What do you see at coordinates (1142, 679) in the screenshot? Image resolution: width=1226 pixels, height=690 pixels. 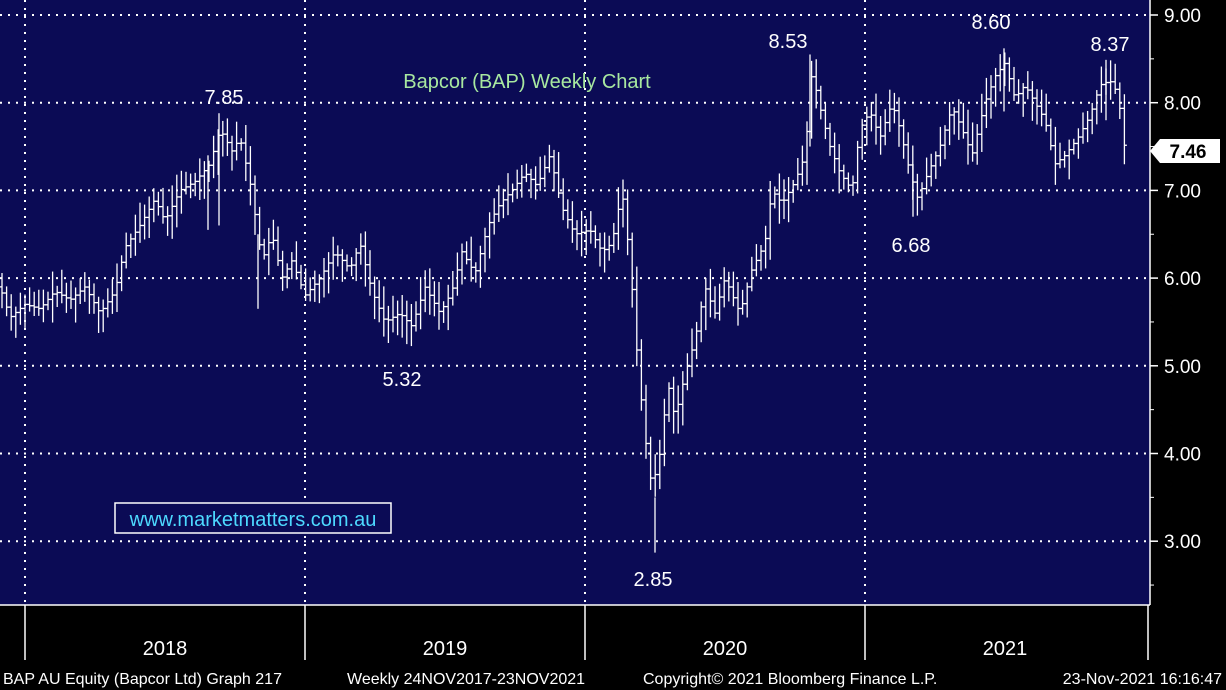 I see `footer-timestamp: 23-Nov-2021 16:16:47` at bounding box center [1142, 679].